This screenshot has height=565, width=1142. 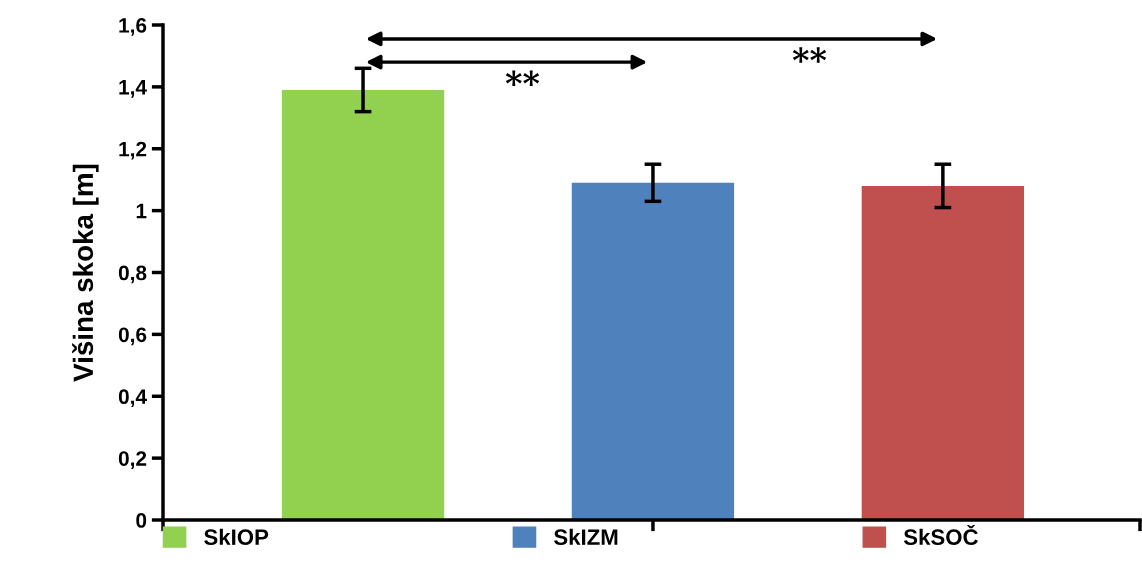 I want to click on legend-label: SkIOP, so click(x=236, y=537).